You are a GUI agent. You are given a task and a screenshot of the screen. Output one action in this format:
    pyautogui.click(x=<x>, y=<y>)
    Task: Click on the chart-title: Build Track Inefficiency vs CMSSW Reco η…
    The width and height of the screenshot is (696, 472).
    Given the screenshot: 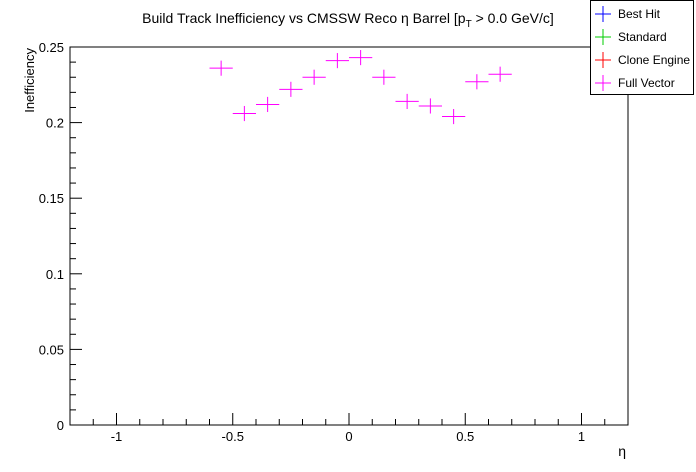 What is the action you would take?
    pyautogui.click(x=348, y=20)
    